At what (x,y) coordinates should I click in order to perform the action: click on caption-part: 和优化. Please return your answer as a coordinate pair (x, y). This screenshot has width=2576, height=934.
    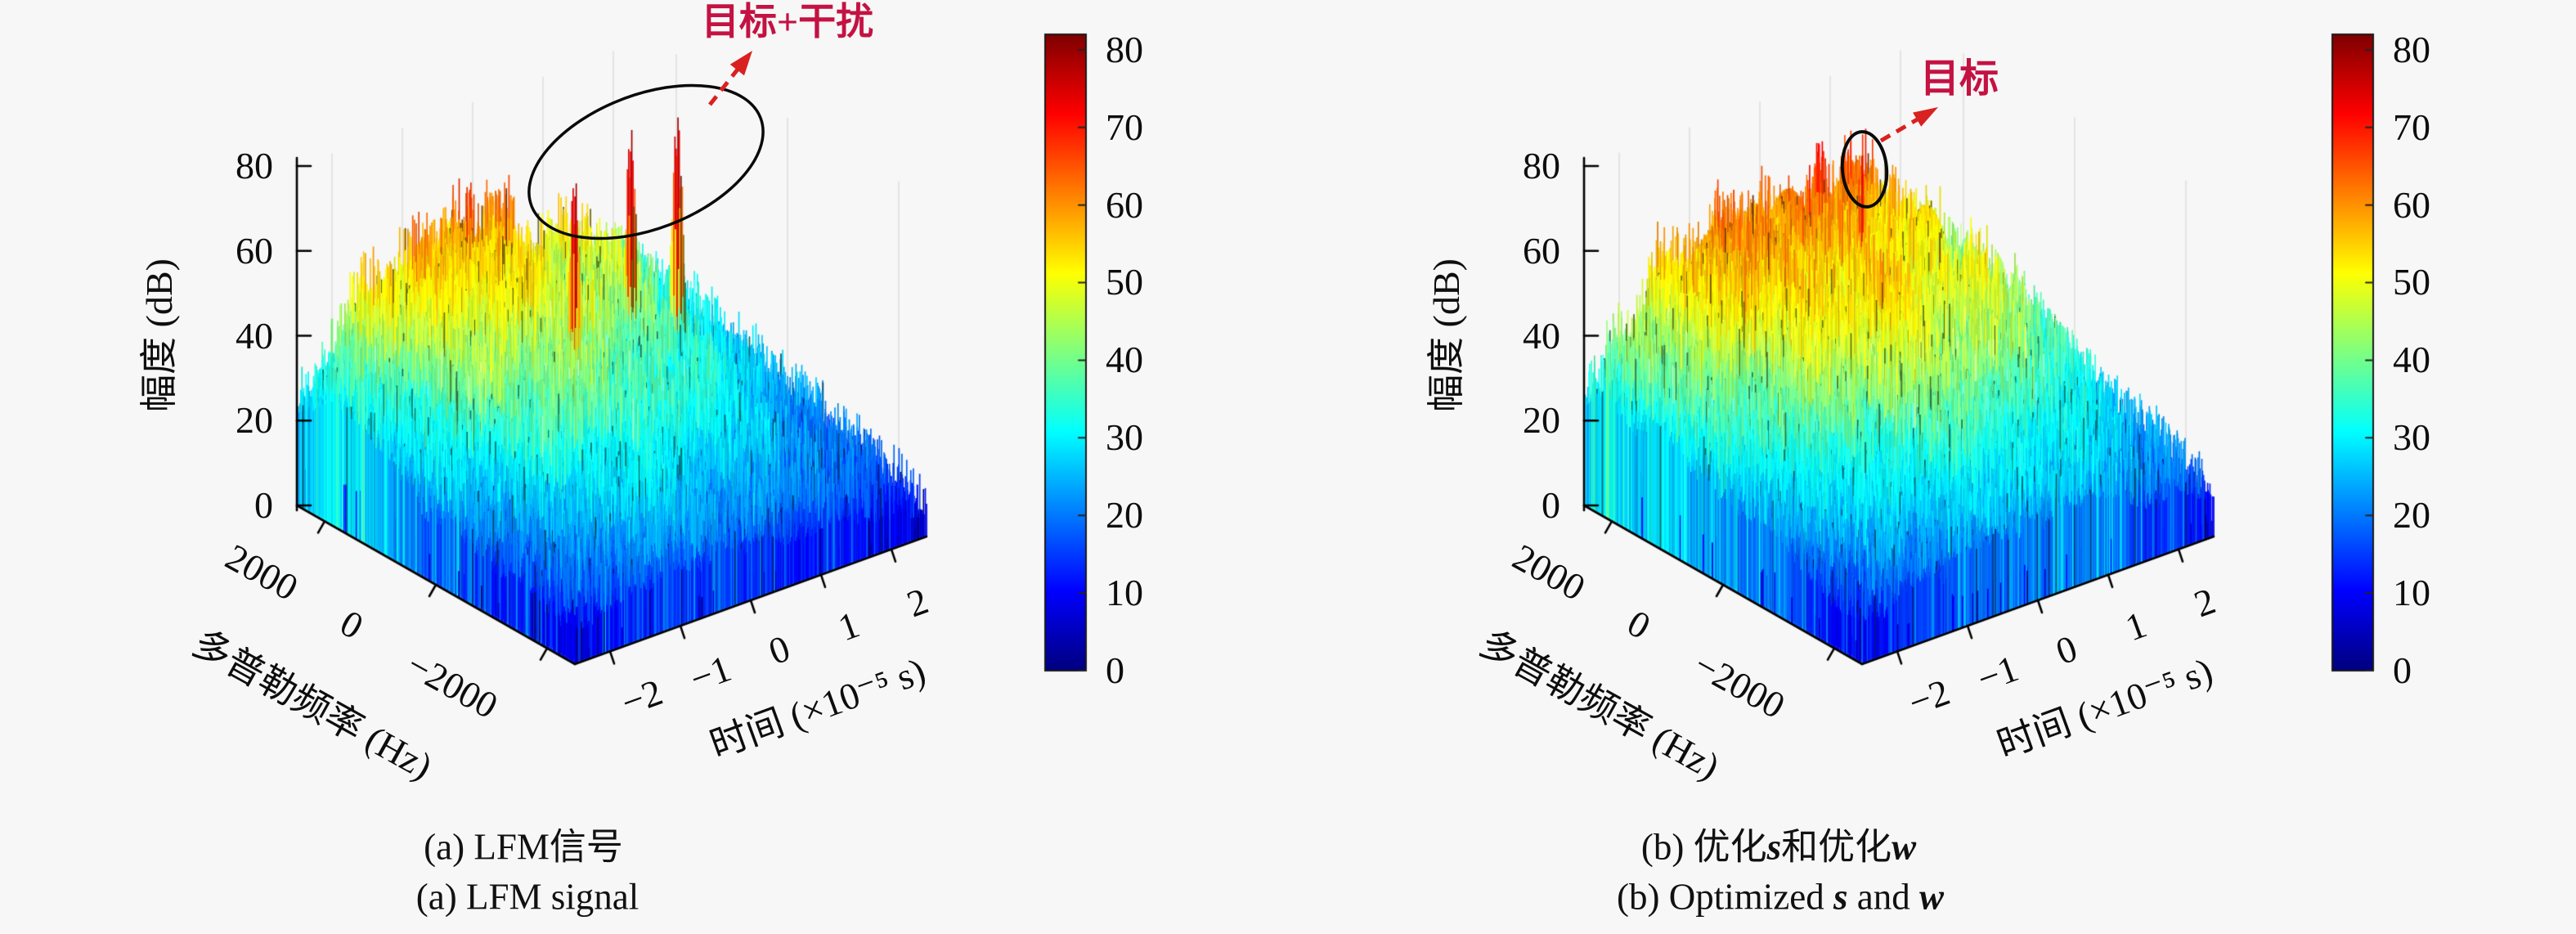
    Looking at the image, I should click on (1836, 847).